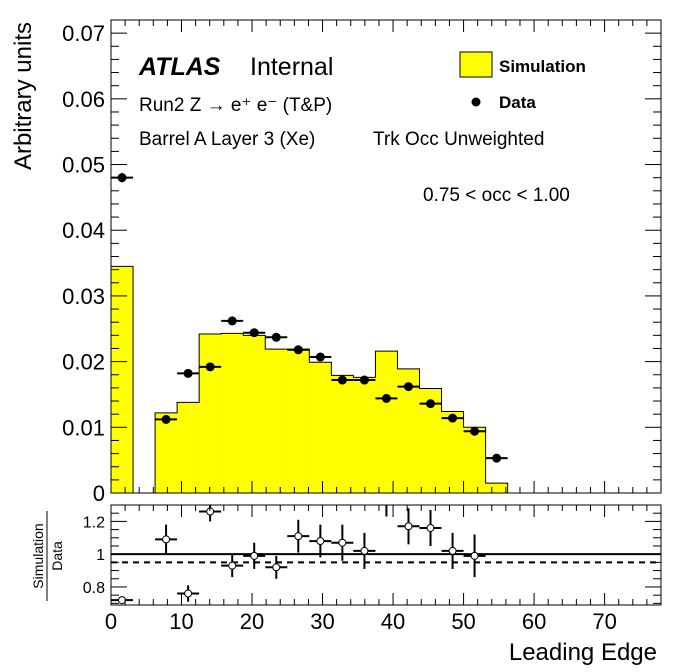  Describe the element at coordinates (463, 621) in the screenshot. I see `x-tick-label: 50` at that location.